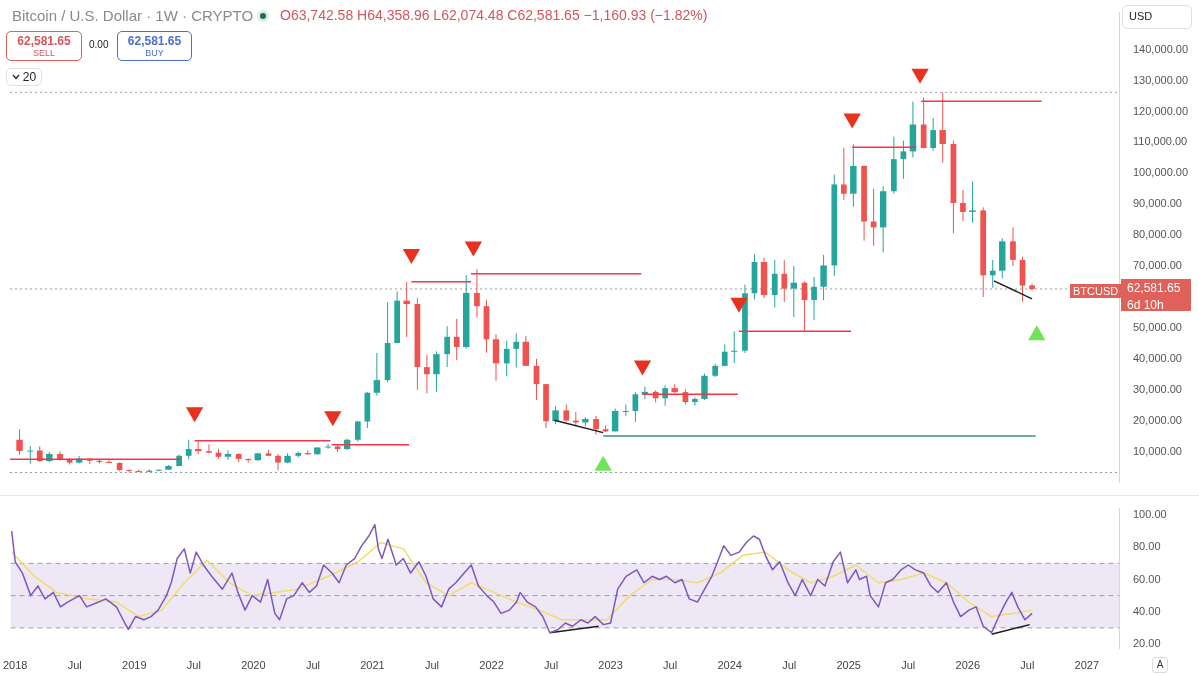  What do you see at coordinates (610, 665) in the screenshot?
I see `x-tick-label: 2023` at bounding box center [610, 665].